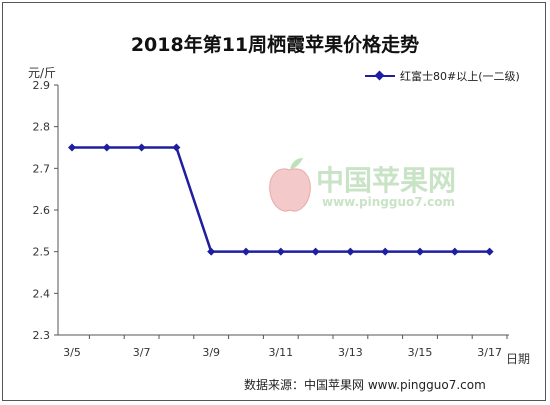 This screenshot has height=405, width=550. What do you see at coordinates (42, 85) in the screenshot?
I see `y-tick-label: 2.9` at bounding box center [42, 85].